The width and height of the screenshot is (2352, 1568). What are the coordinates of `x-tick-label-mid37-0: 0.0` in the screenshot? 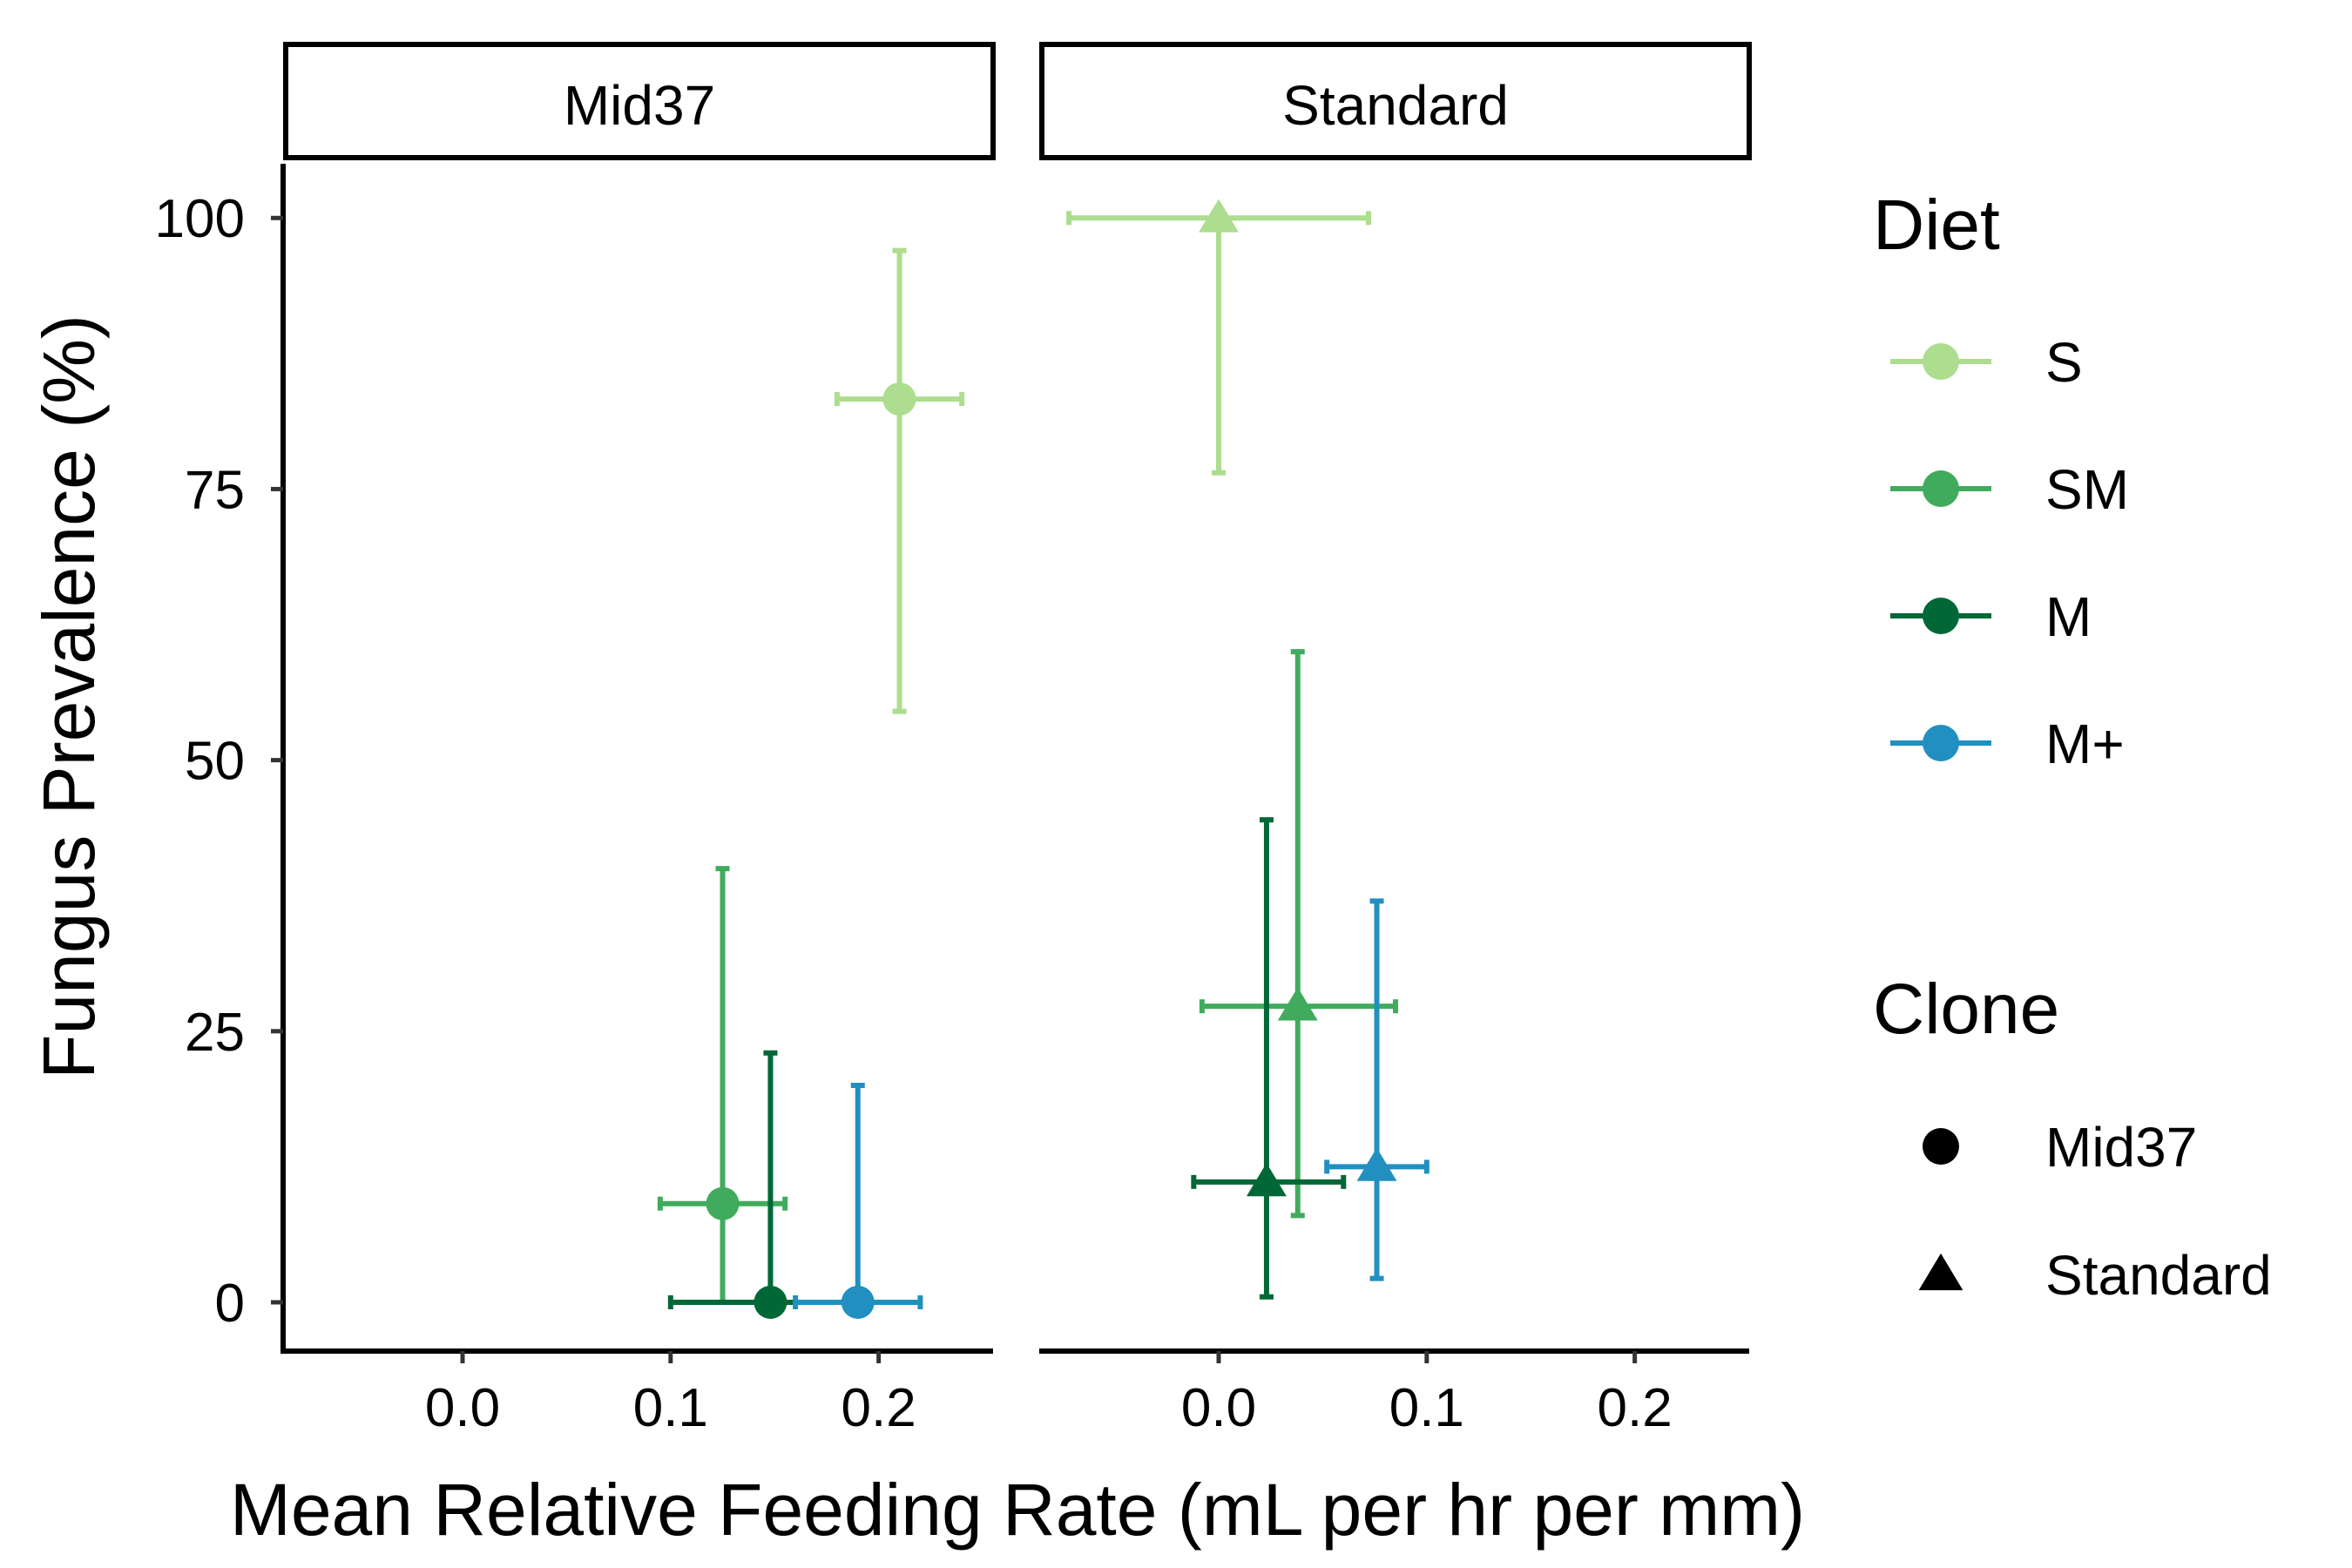 It's located at (462, 1408).